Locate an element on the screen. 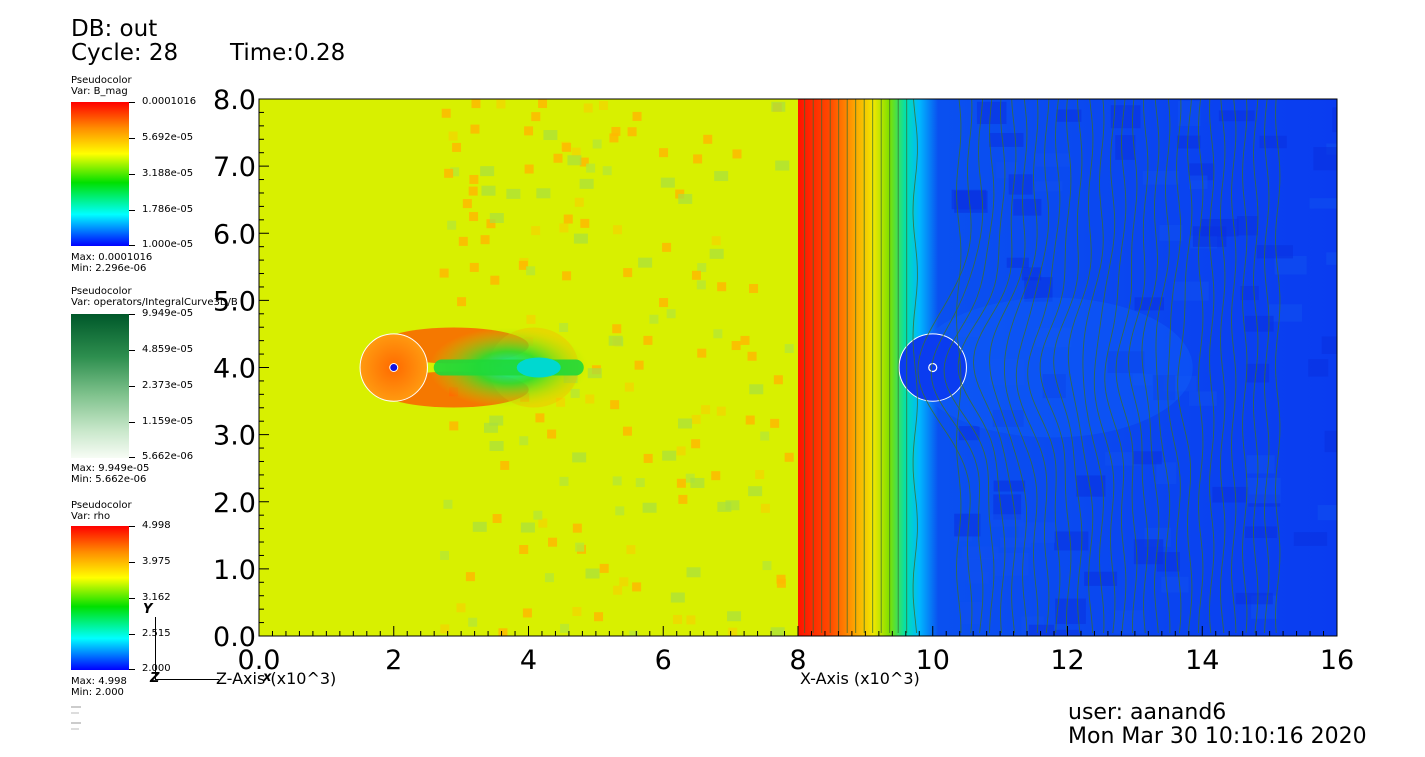  legend-plot-type: Pseudocolor is located at coordinates (101, 505).